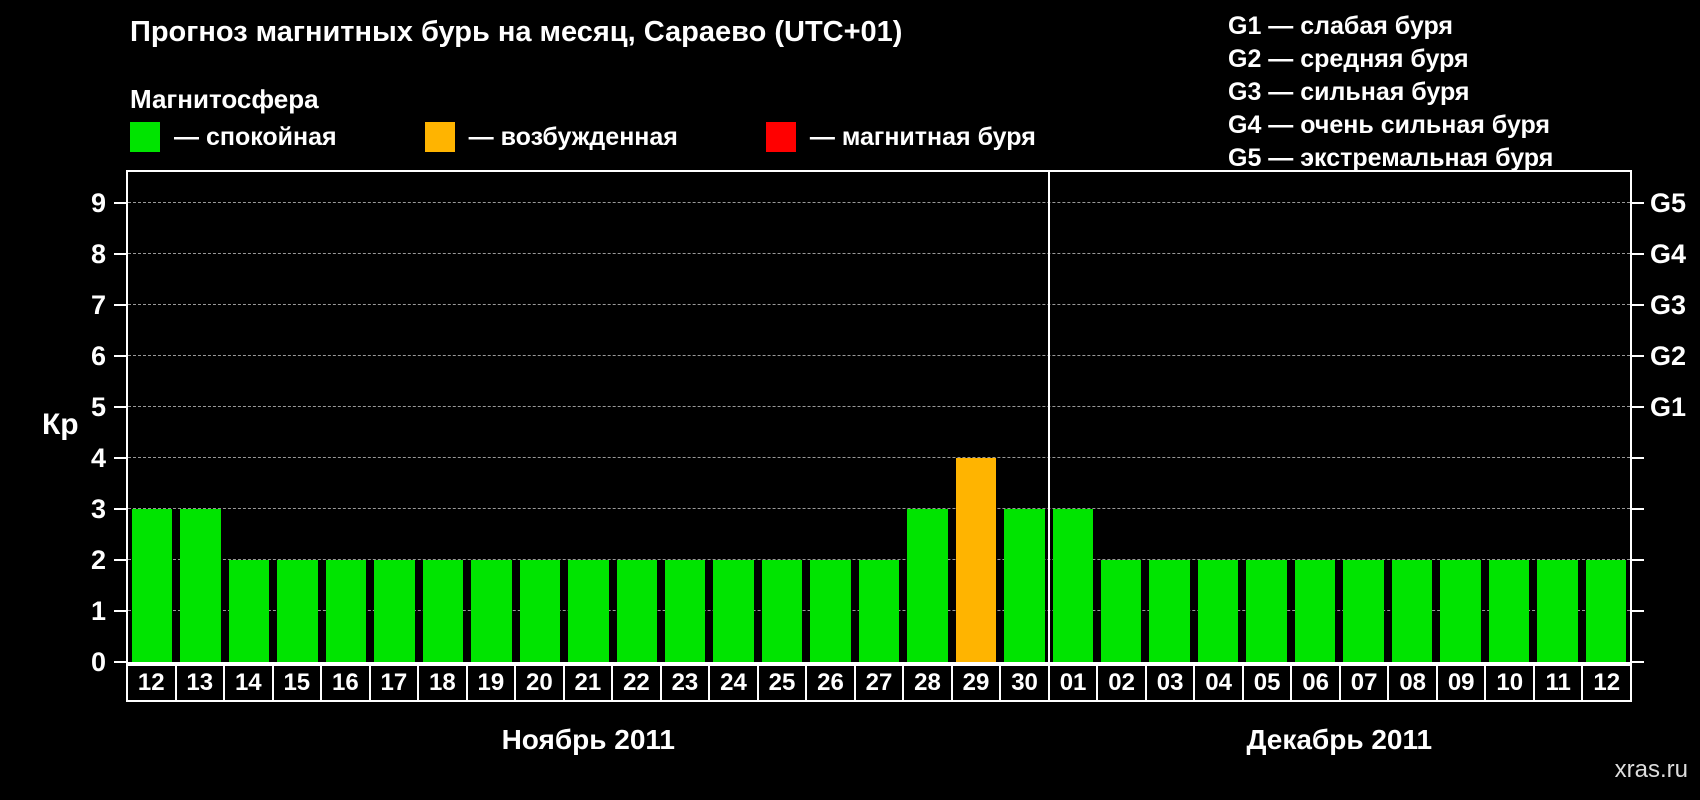  I want to click on day-label-7-19: 19, so click(491, 683).